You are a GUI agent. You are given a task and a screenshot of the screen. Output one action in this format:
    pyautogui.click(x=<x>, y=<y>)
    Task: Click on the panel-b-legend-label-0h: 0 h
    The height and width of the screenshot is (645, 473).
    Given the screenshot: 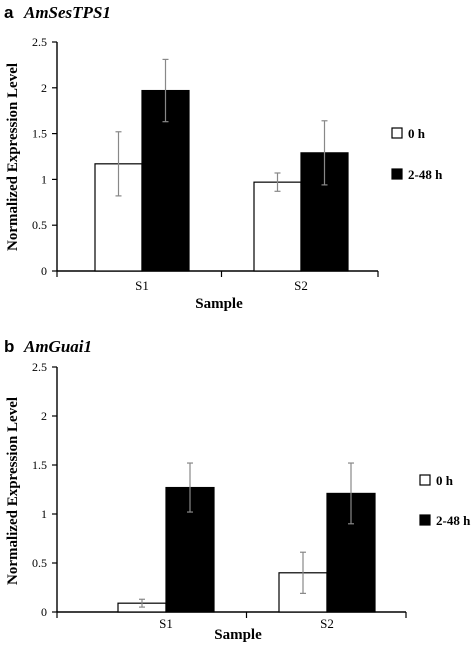 What is the action you would take?
    pyautogui.click(x=445, y=480)
    